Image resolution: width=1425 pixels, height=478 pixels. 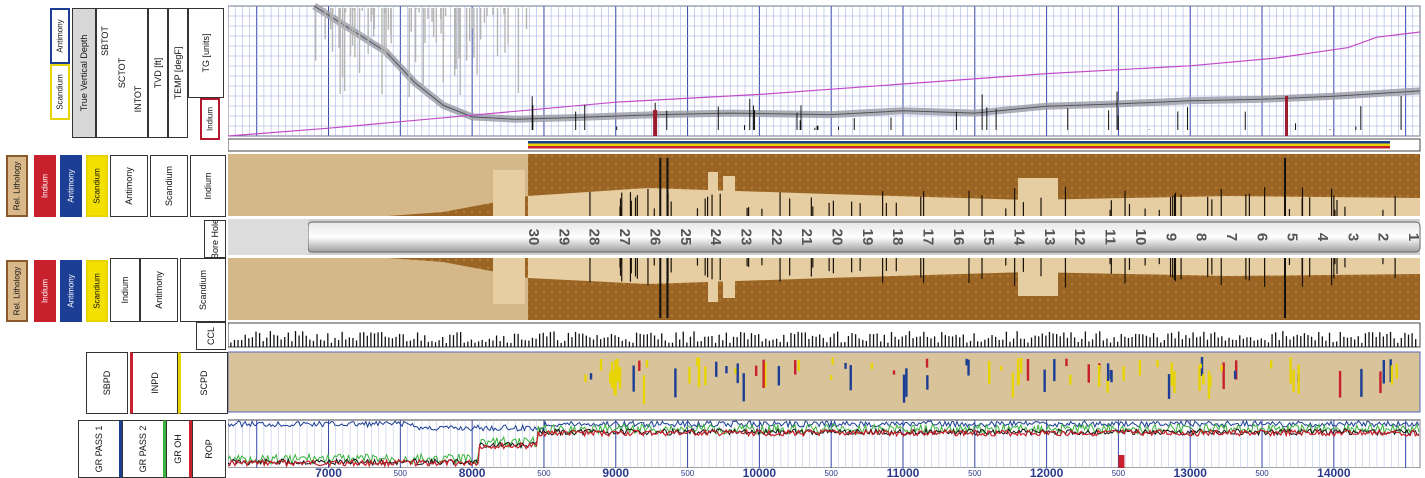 I want to click on antimony-swatch-label: Antimony, so click(x=60, y=36).